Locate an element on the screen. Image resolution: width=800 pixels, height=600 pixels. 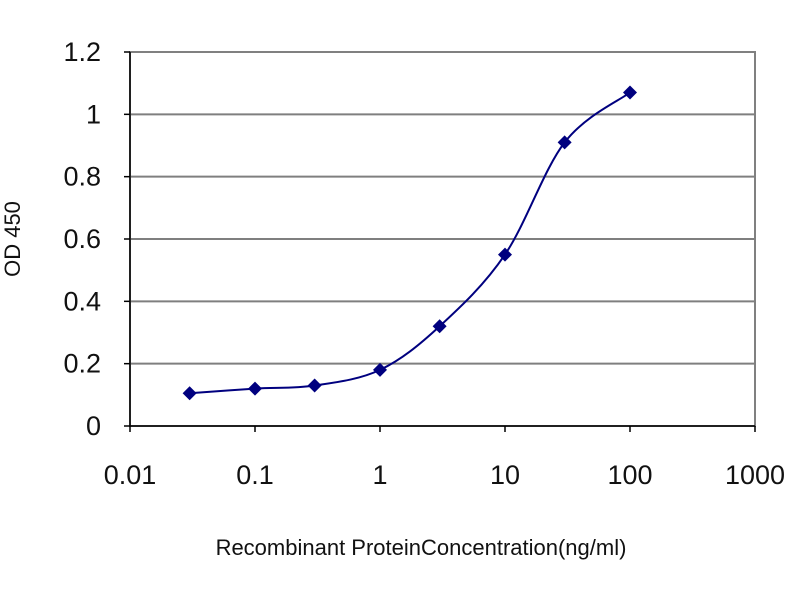
y-tick-label: 1.2 is located at coordinates (82, 52).